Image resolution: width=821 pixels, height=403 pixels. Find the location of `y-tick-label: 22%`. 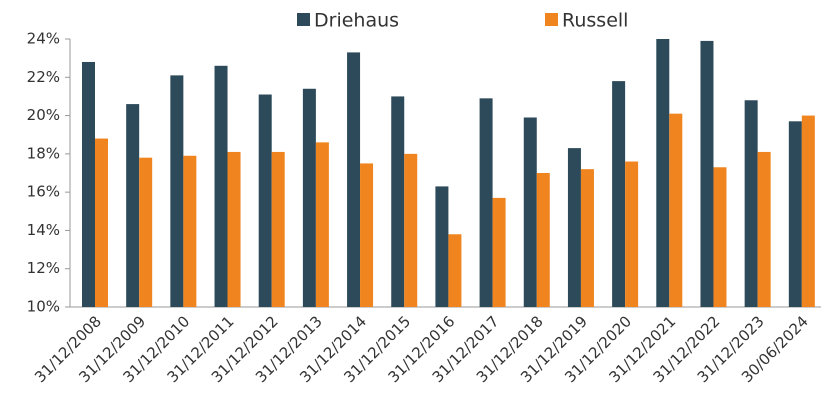

y-tick-label: 22% is located at coordinates (43, 77).